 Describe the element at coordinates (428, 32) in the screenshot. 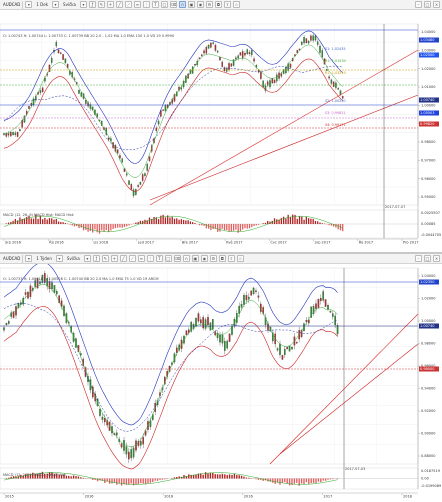

I see `price-tick-label: 1.04000` at that location.